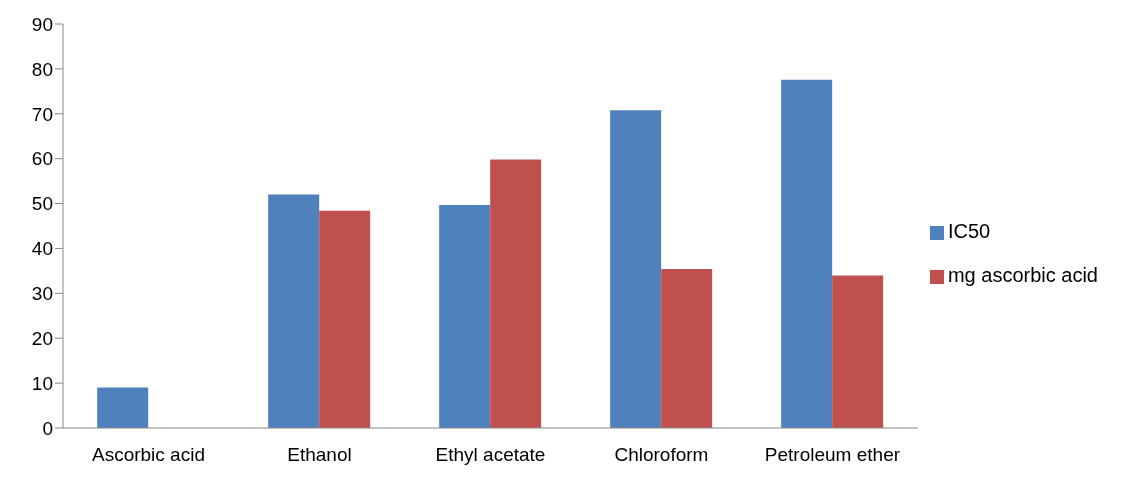  Describe the element at coordinates (42, 204) in the screenshot. I see `y-tick-label: 50` at that location.